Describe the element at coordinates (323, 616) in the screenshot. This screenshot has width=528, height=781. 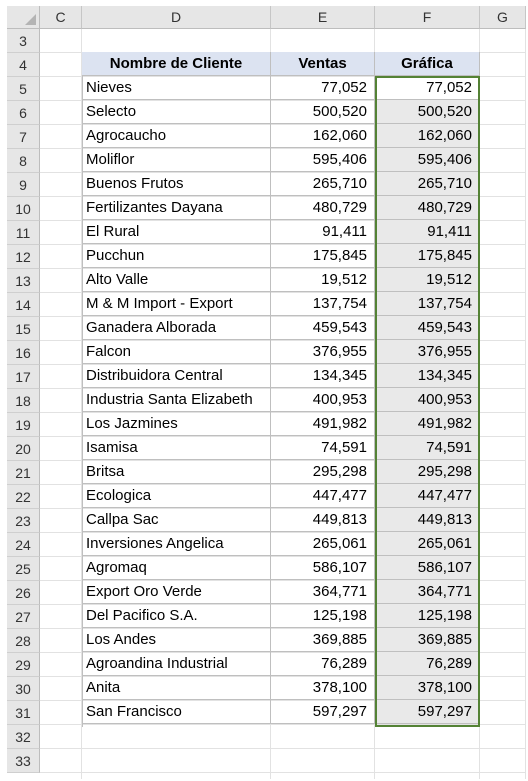
I see `sales-cell: 125,198` at that location.